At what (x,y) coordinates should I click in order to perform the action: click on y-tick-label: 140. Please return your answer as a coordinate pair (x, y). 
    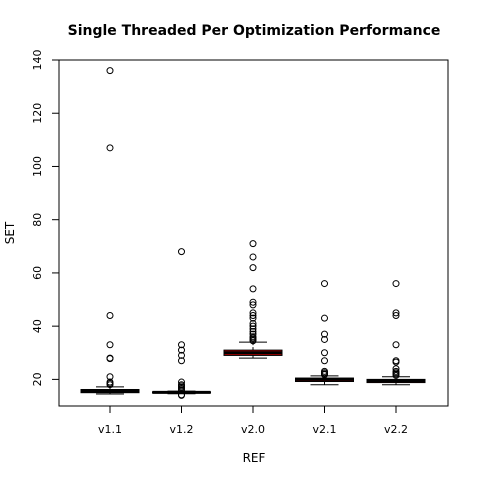
    Looking at the image, I should click on (37, 60).